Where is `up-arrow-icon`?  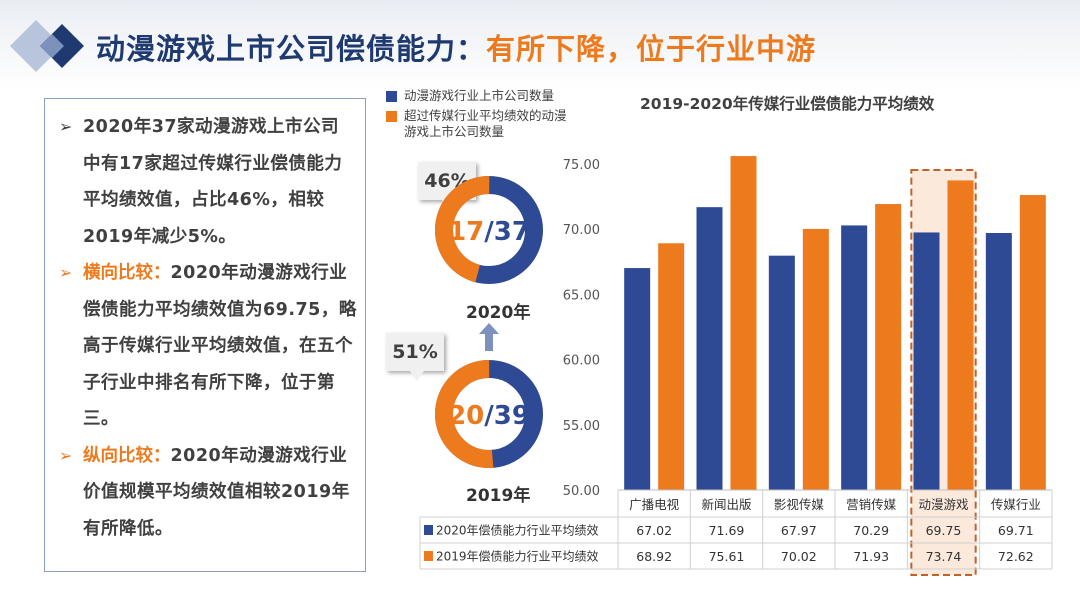
up-arrow-icon is located at coordinates (489, 337).